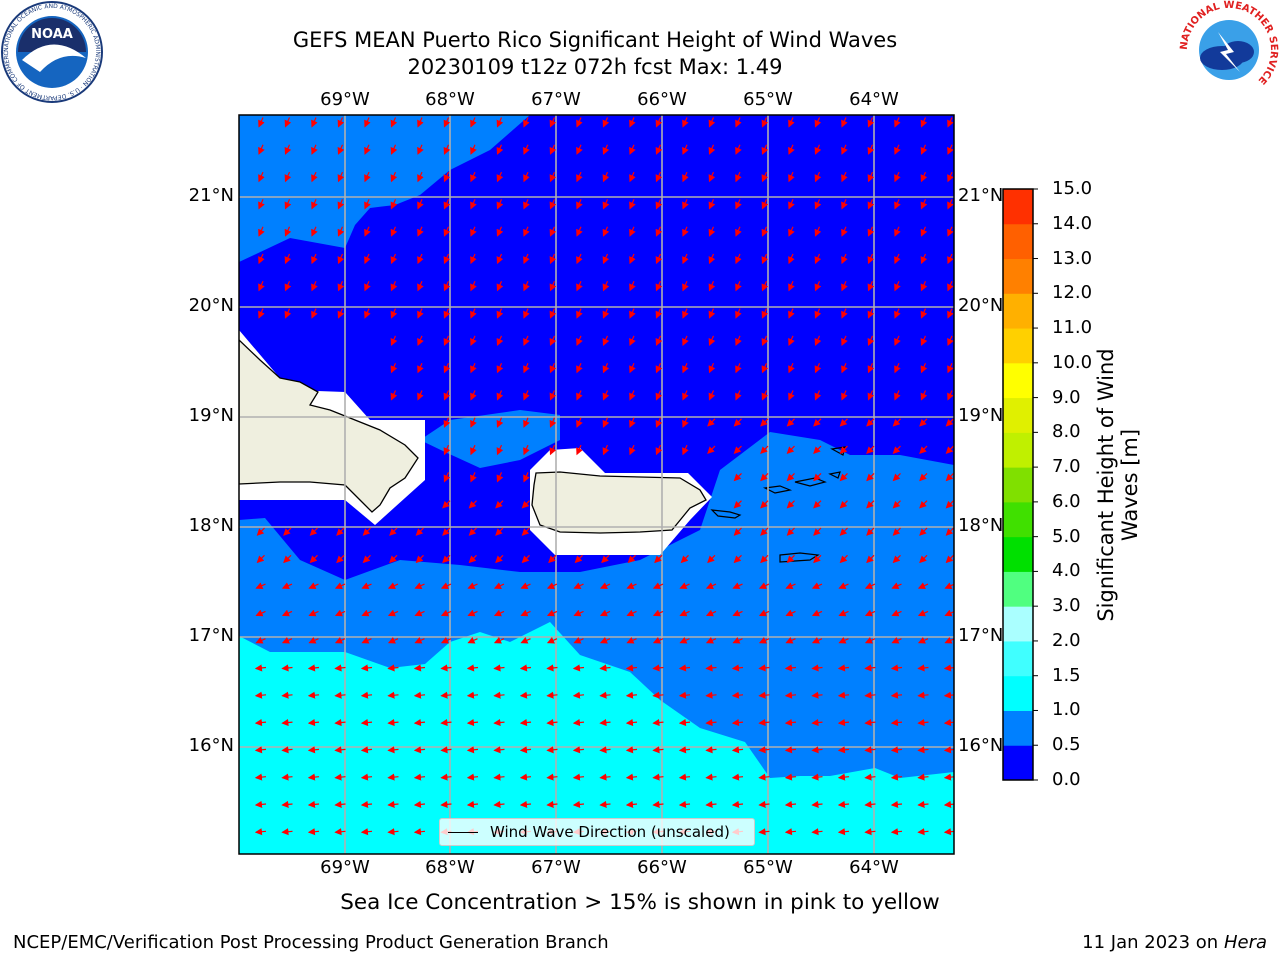 This screenshot has width=1280, height=960. Describe the element at coordinates (1066, 432) in the screenshot. I see `colorbar-tick-label: 8.0` at that location.